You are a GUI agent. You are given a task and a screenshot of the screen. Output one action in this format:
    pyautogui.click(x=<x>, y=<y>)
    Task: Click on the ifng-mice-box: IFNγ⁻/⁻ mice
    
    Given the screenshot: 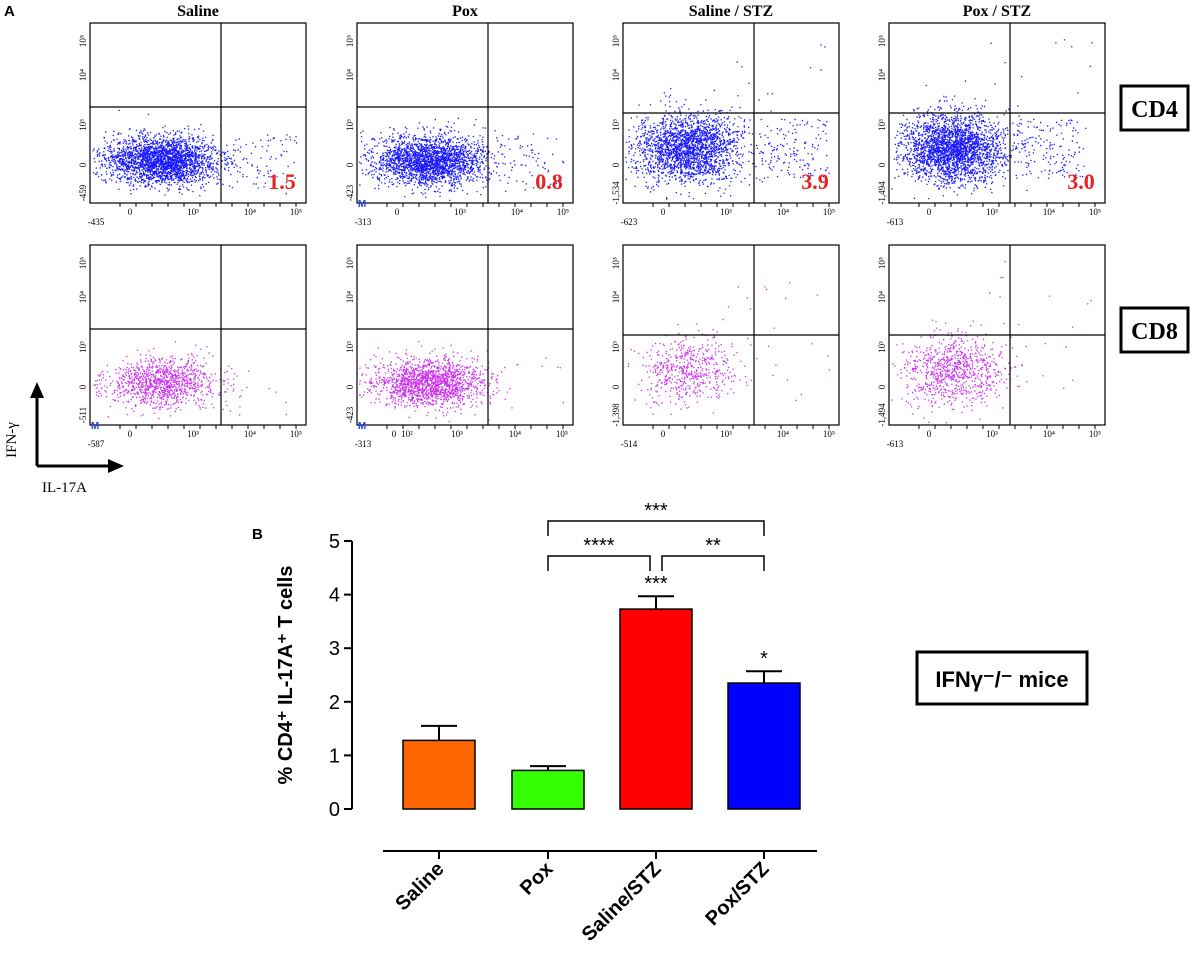 What is the action you would take?
    pyautogui.click(x=1002, y=678)
    